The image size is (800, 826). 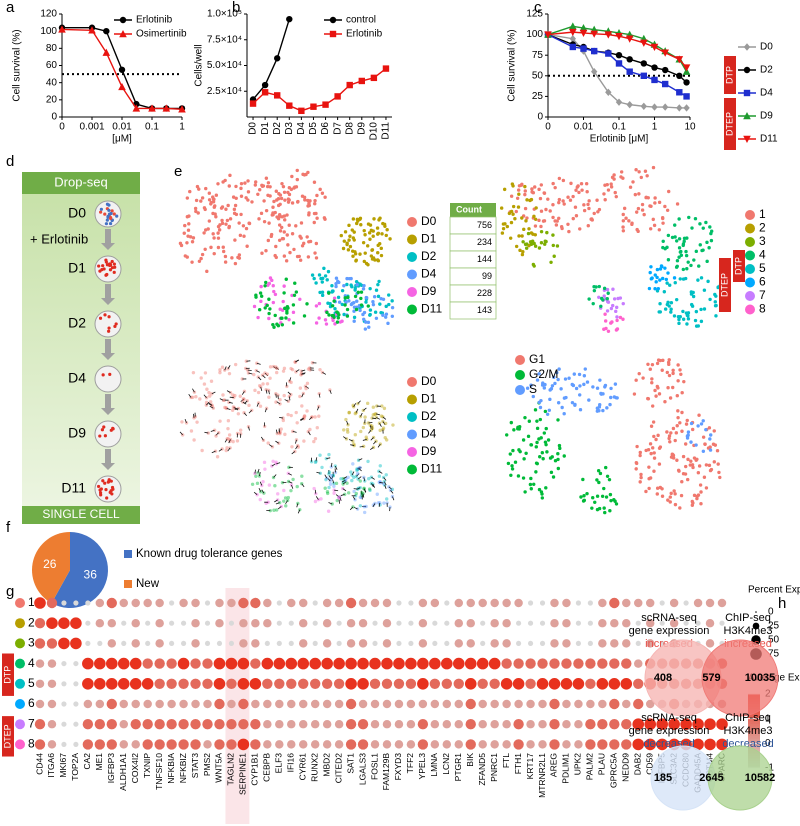 What do you see at coordinates (540, 117) in the screenshot?
I see `y-tick-label: 0` at bounding box center [540, 117].